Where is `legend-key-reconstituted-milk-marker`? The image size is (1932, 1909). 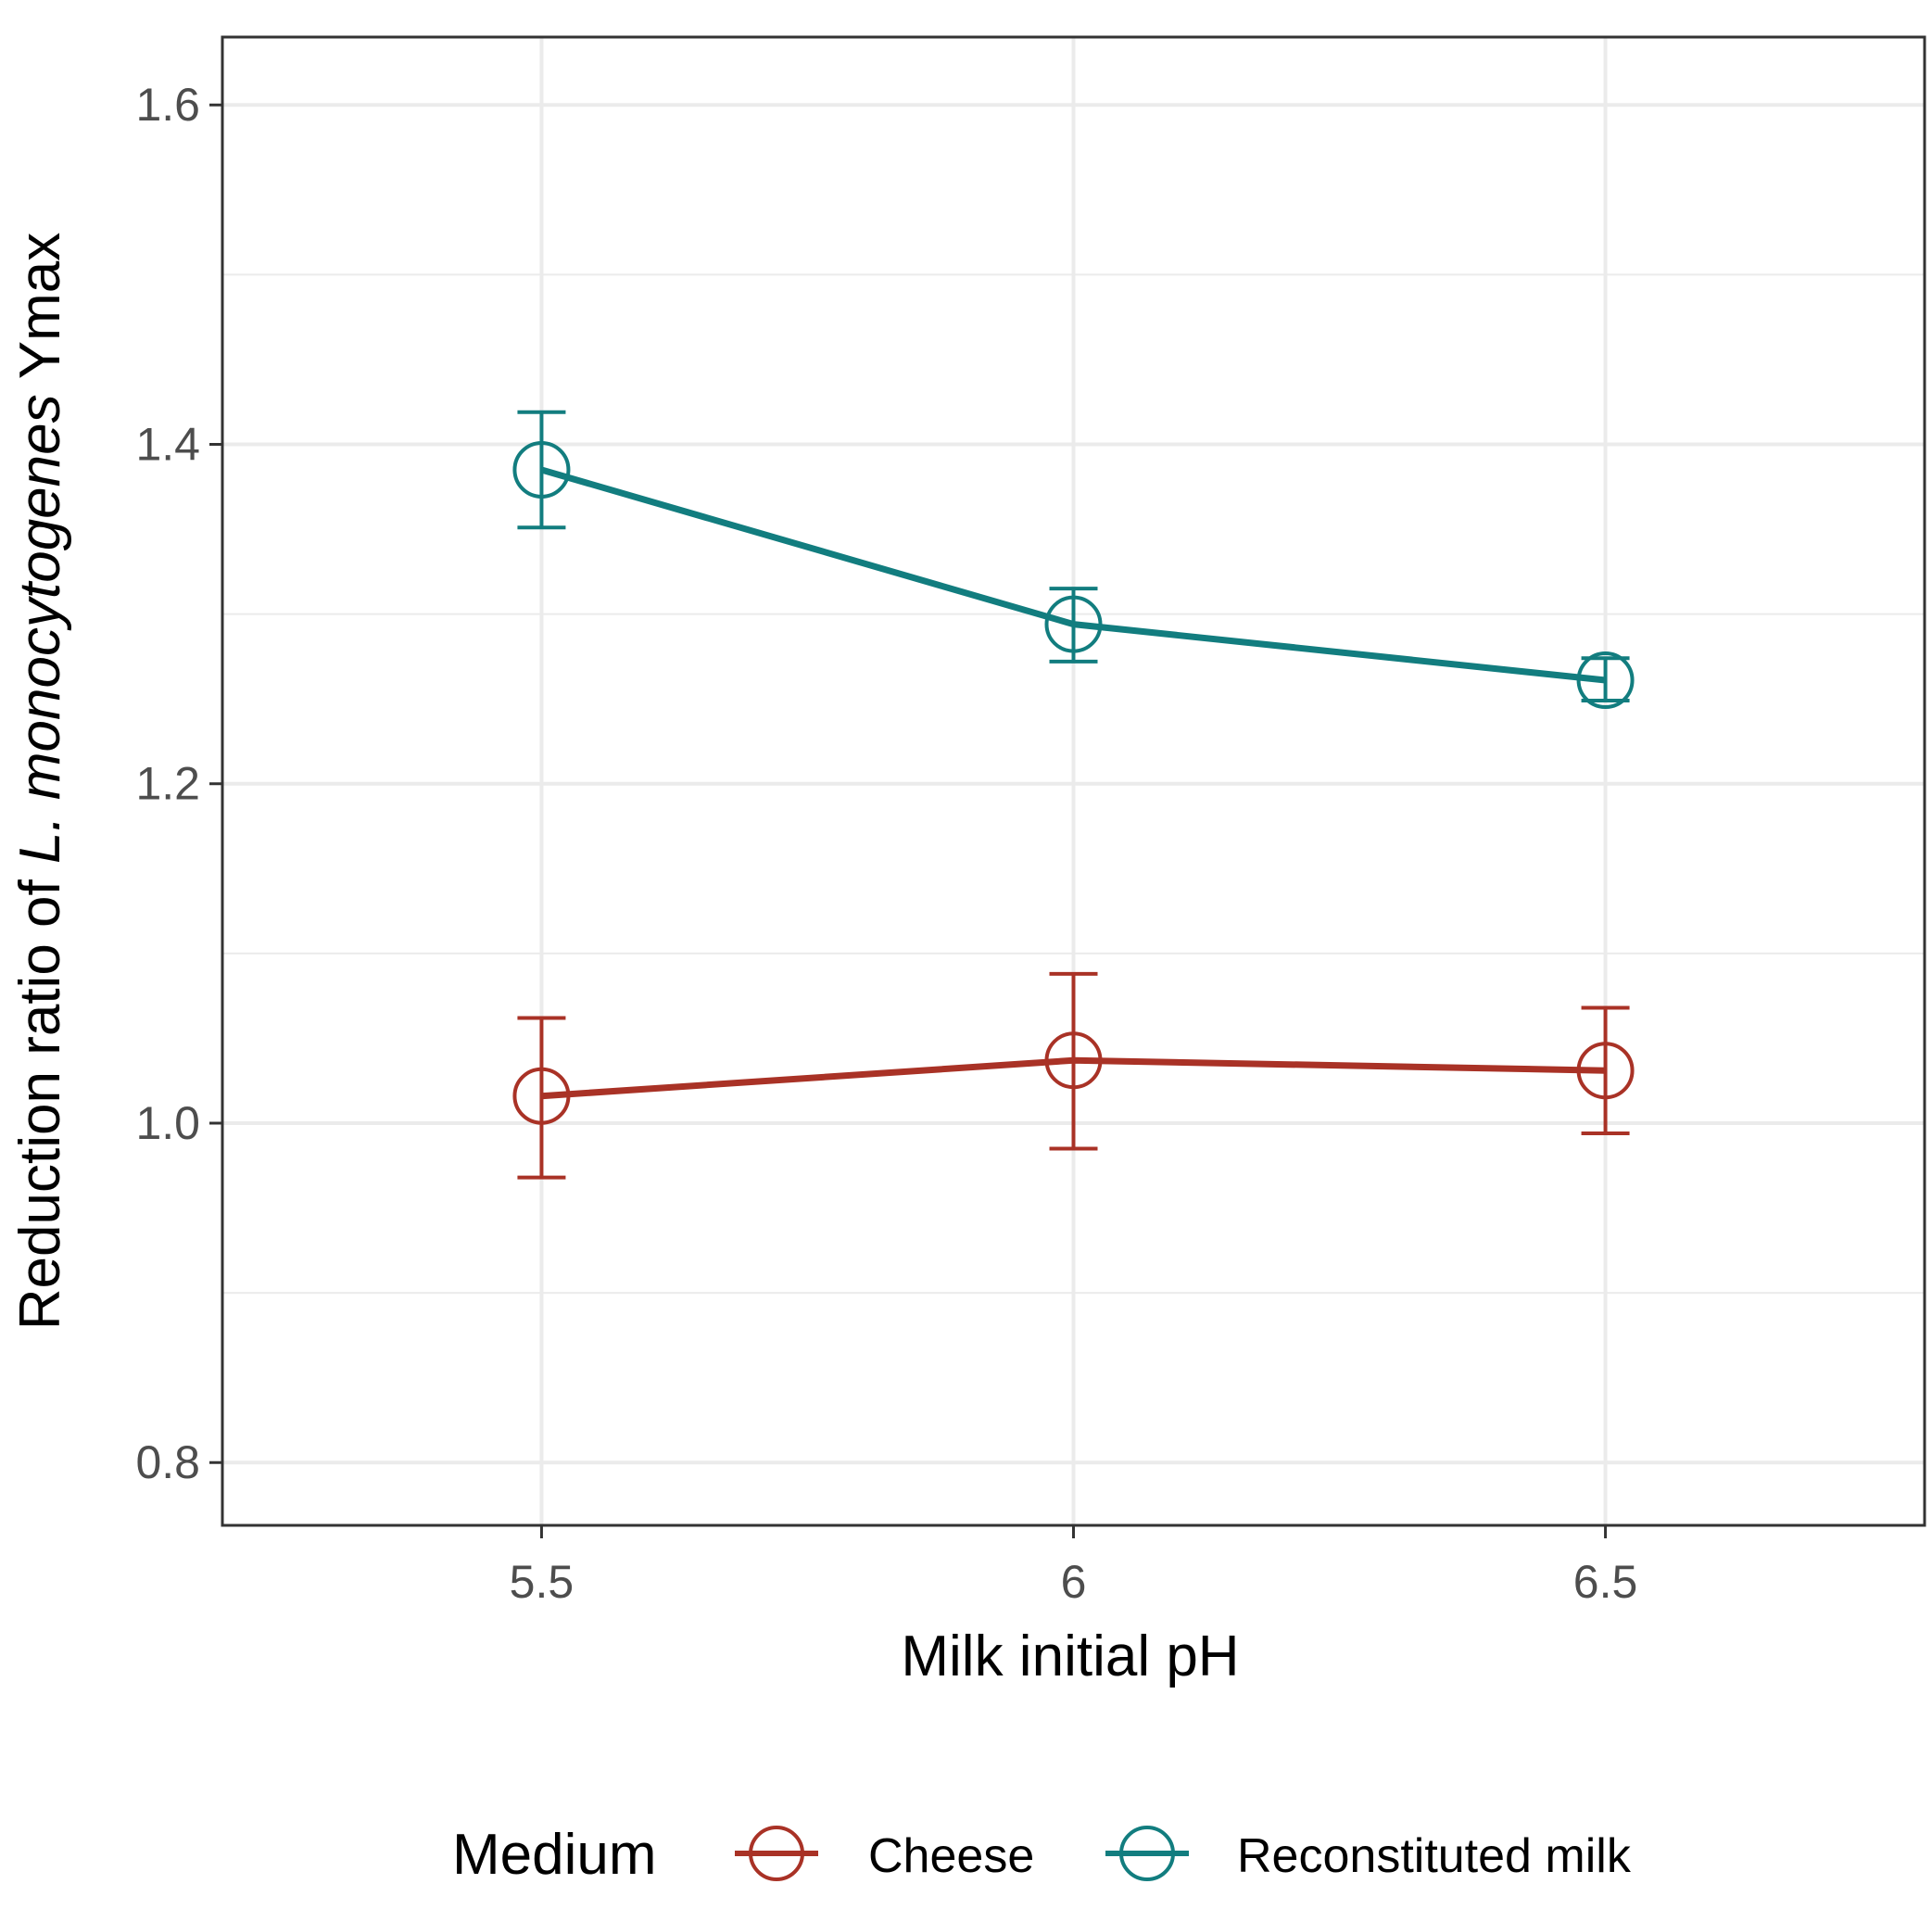 legend-key-reconstituted-milk-marker is located at coordinates (1147, 1853).